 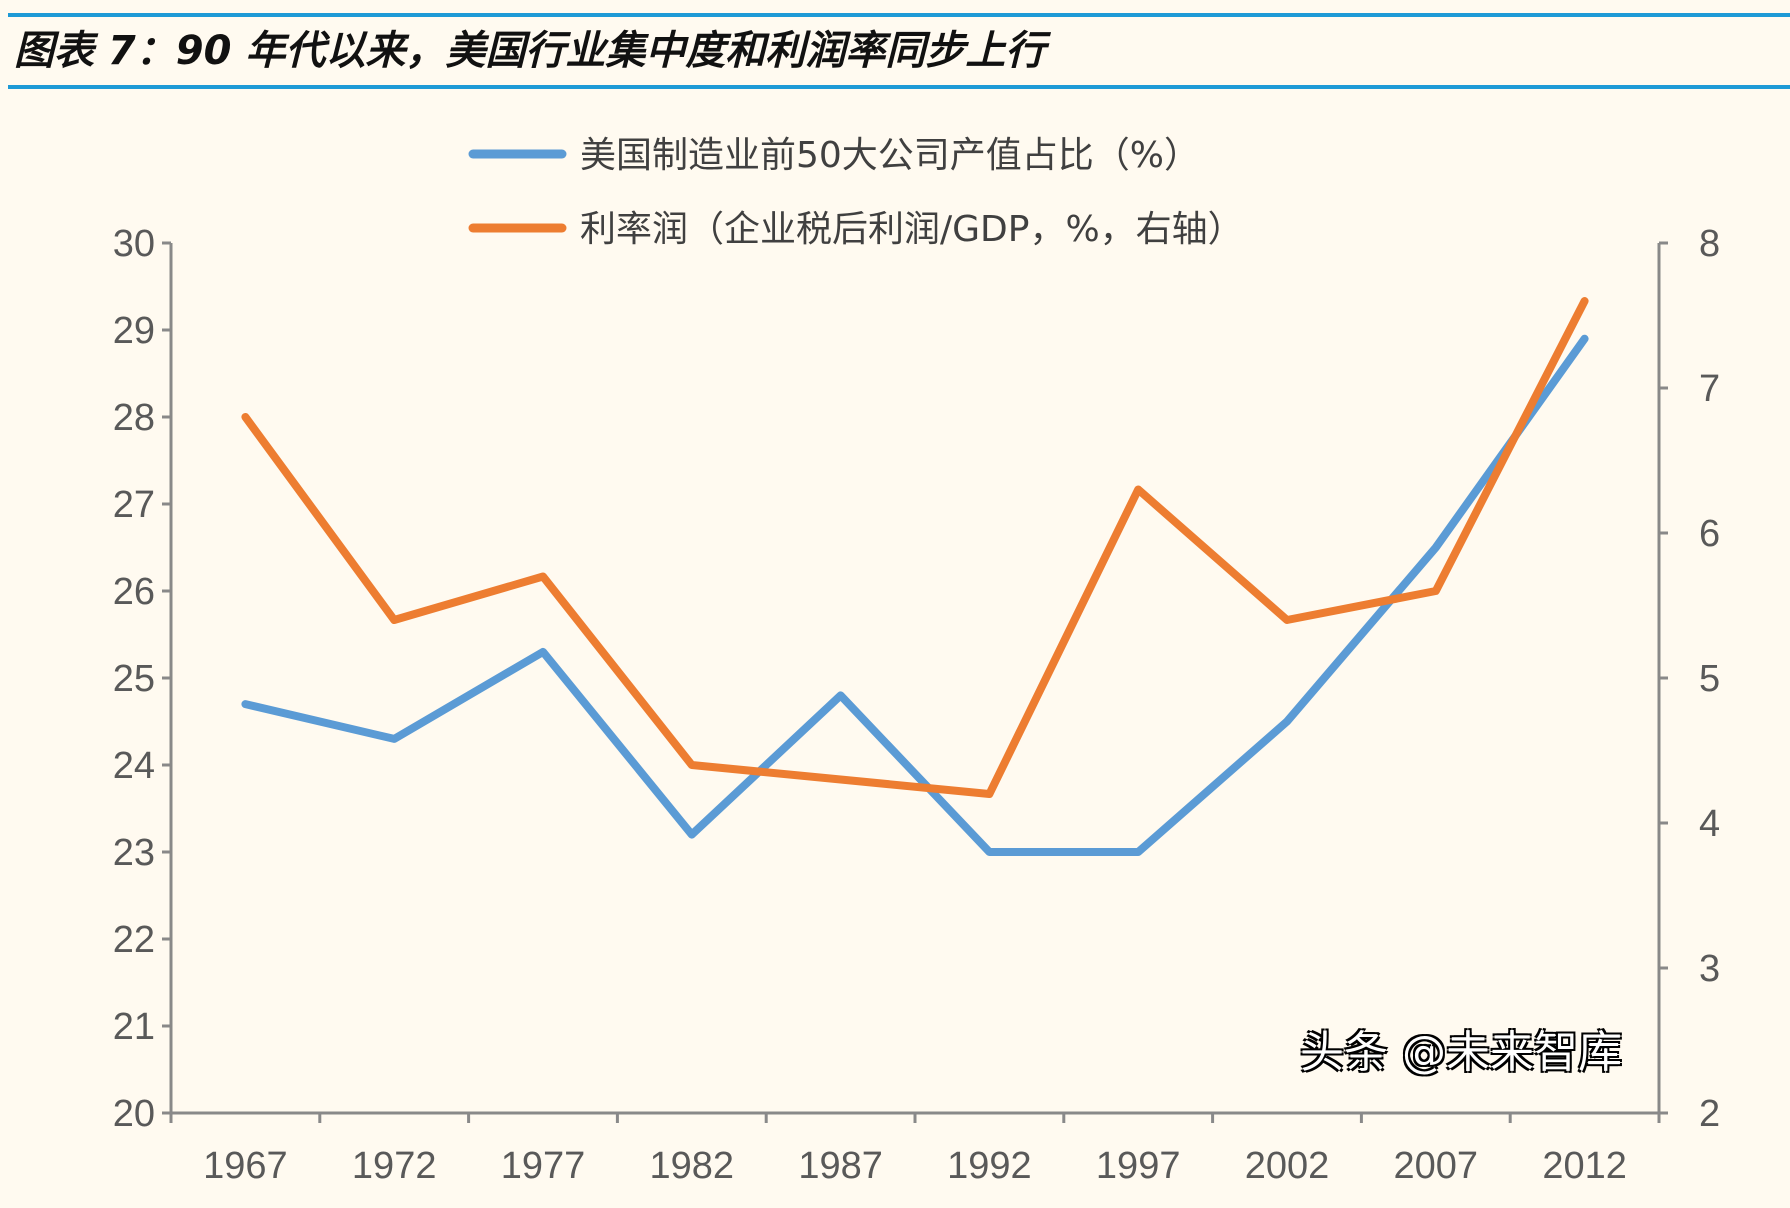 What do you see at coordinates (890, 155) in the screenshot?
I see `legend-label-1: 美国制造业前50大公司产值占比（%）` at bounding box center [890, 155].